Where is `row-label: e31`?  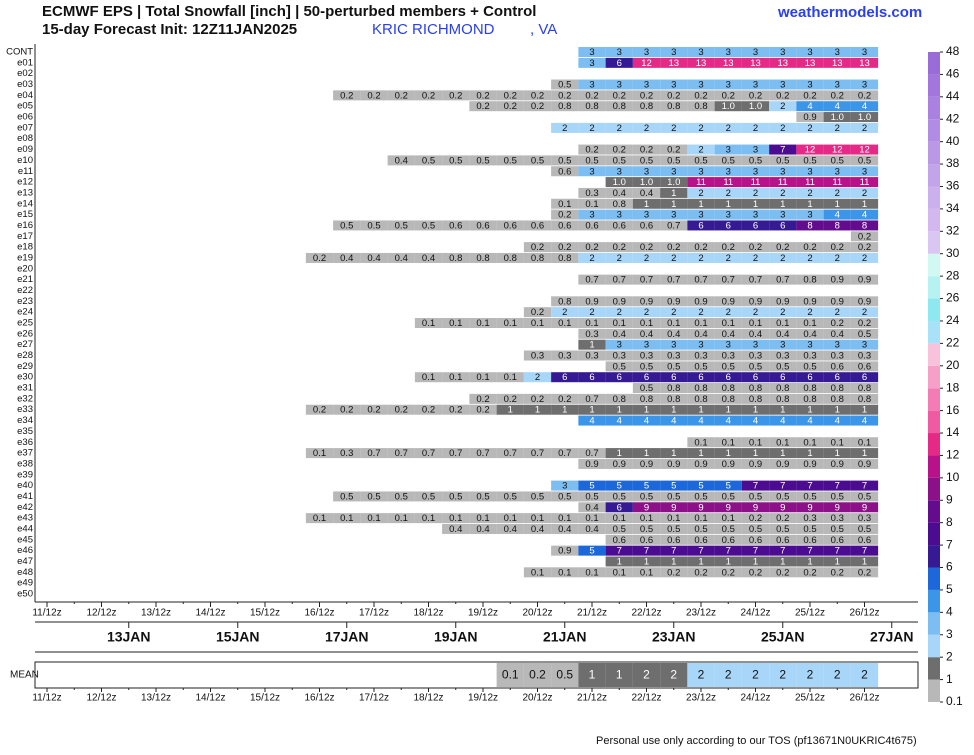
row-label: e31 is located at coordinates (25, 388).